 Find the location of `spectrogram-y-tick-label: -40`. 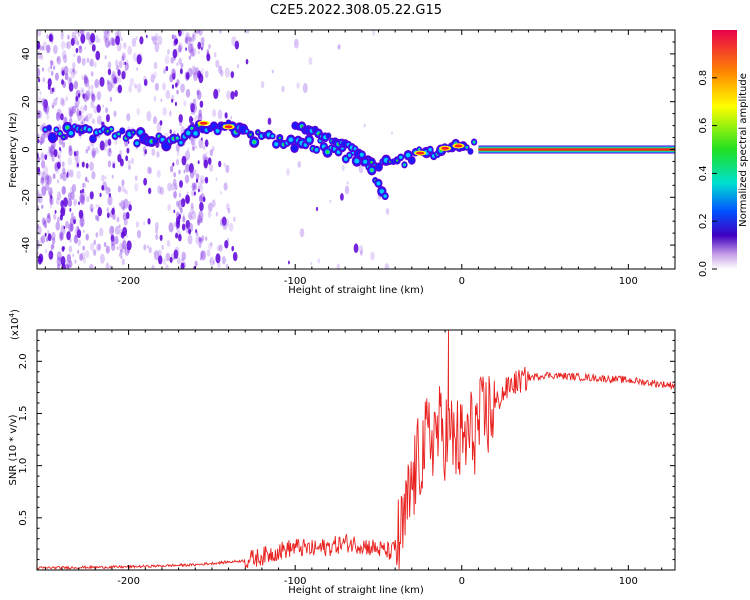

spectrogram-y-tick-label: -40 is located at coordinates (26, 245).